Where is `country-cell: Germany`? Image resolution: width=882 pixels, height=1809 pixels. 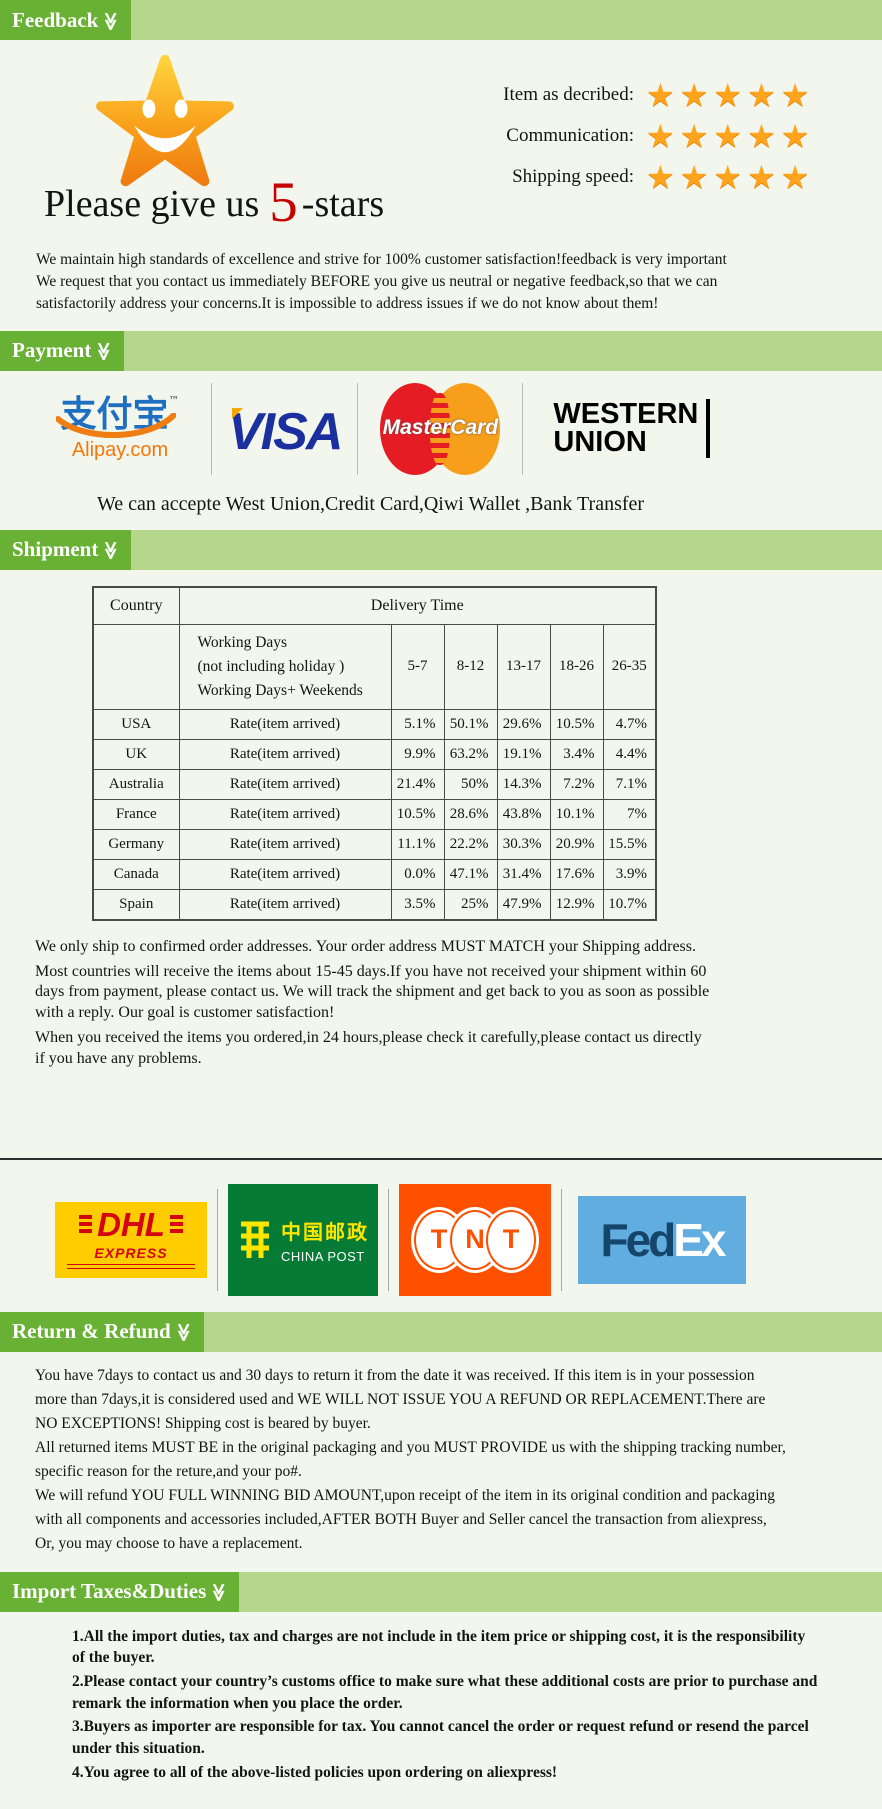
country-cell: Germany is located at coordinates (136, 844).